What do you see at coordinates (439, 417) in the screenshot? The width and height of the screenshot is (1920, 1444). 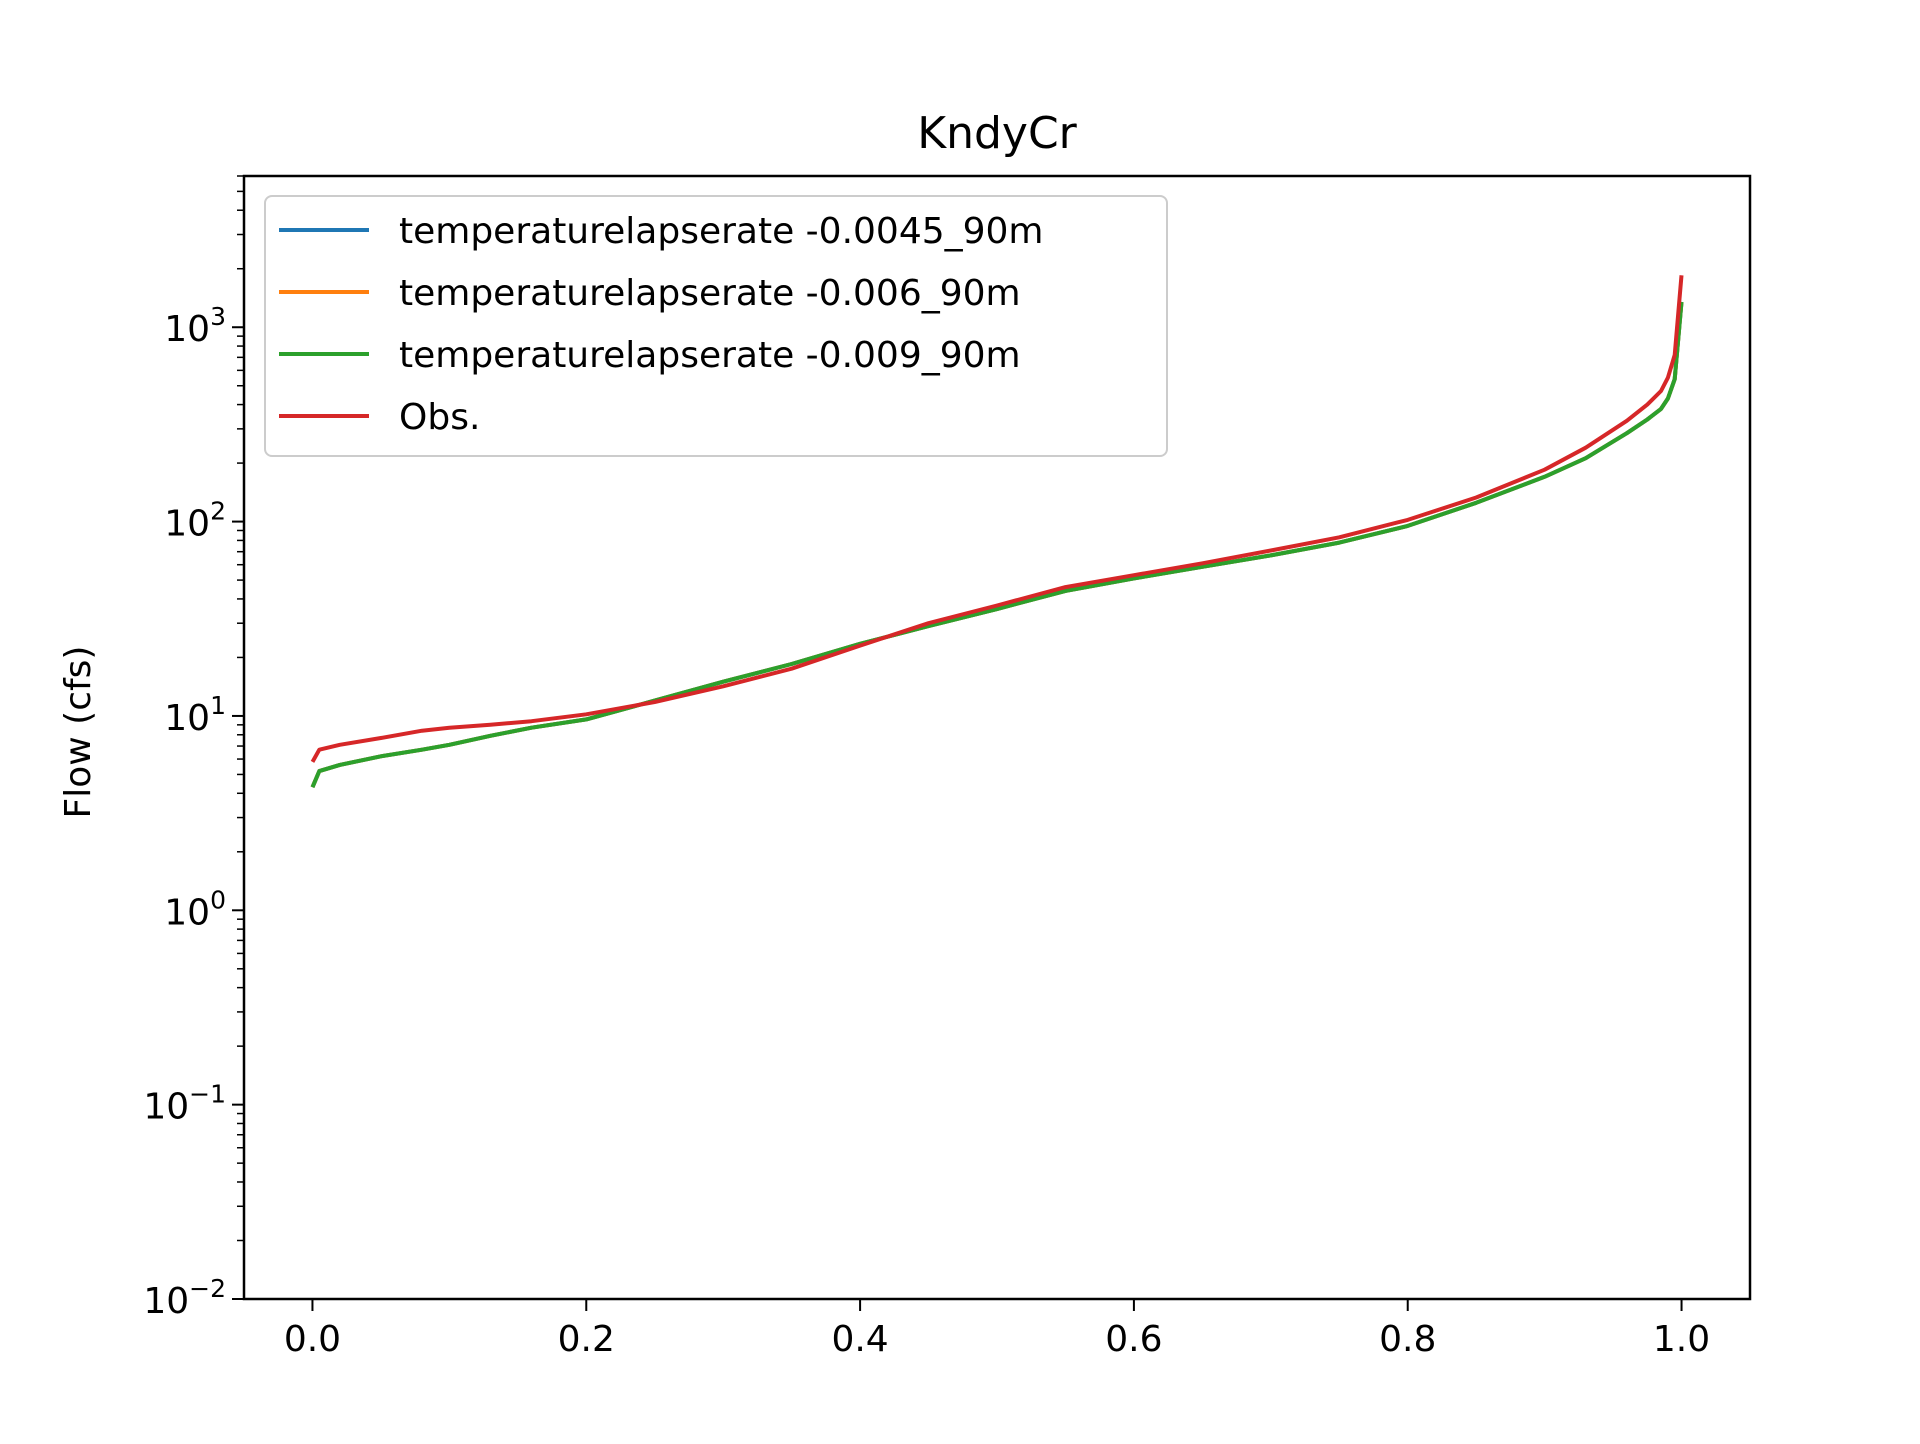 I see `legend-label: Obs.` at bounding box center [439, 417].